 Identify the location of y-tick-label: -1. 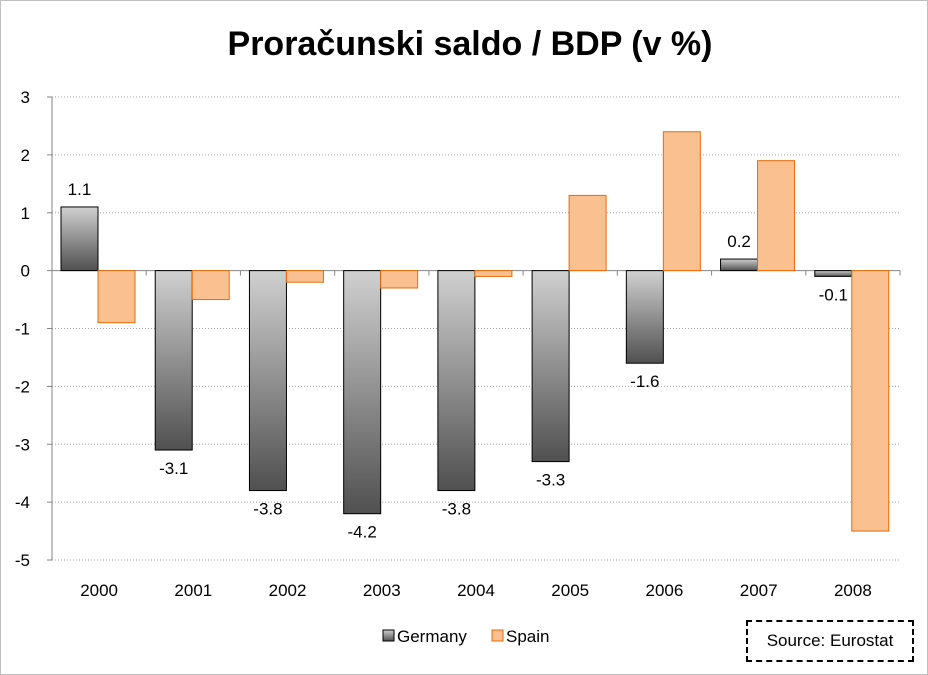
(22, 329).